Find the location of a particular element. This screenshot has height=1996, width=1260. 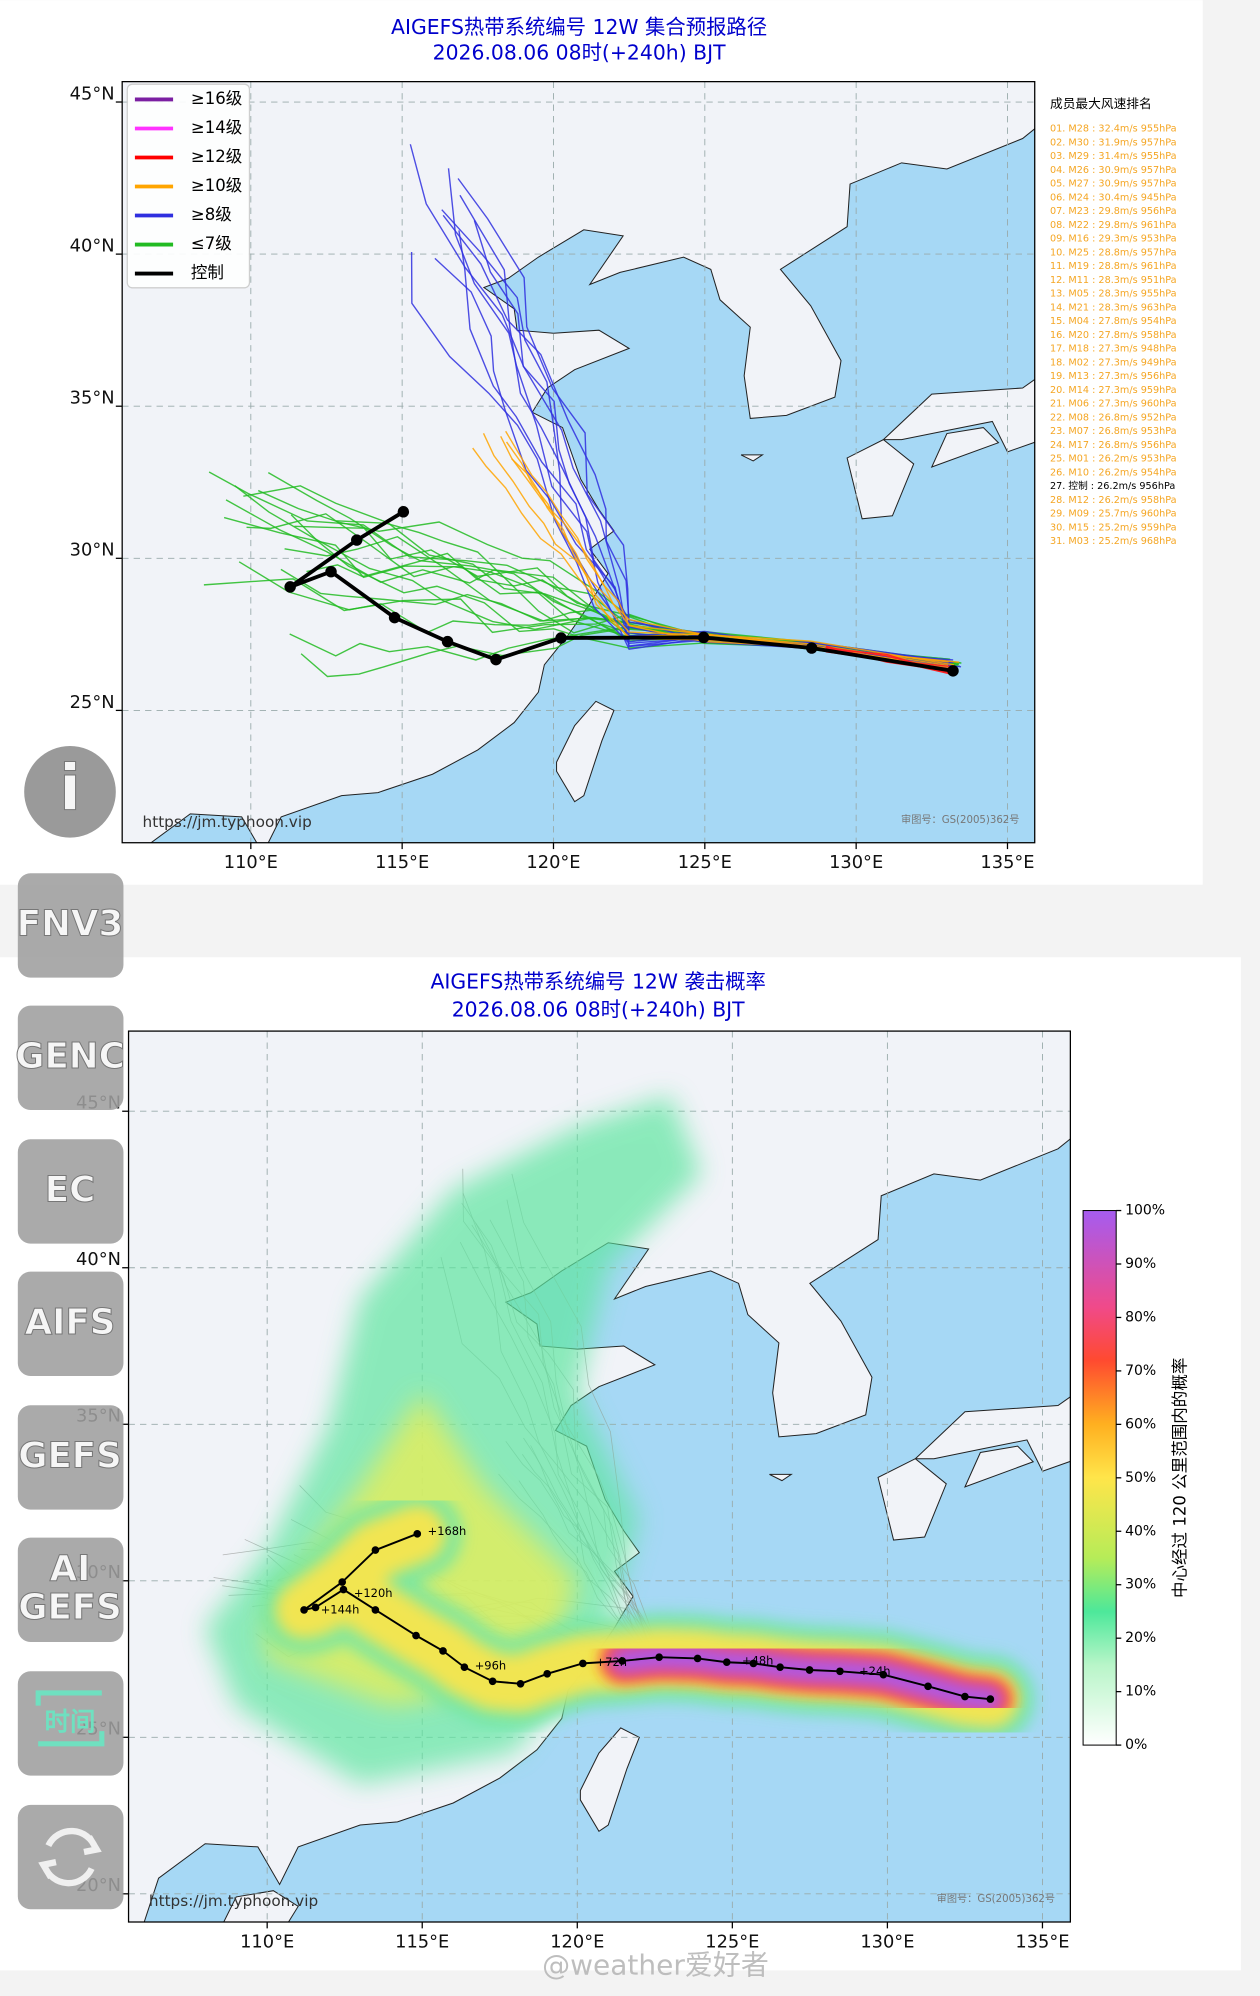

colorbar-label: 80% is located at coordinates (1140, 1317).